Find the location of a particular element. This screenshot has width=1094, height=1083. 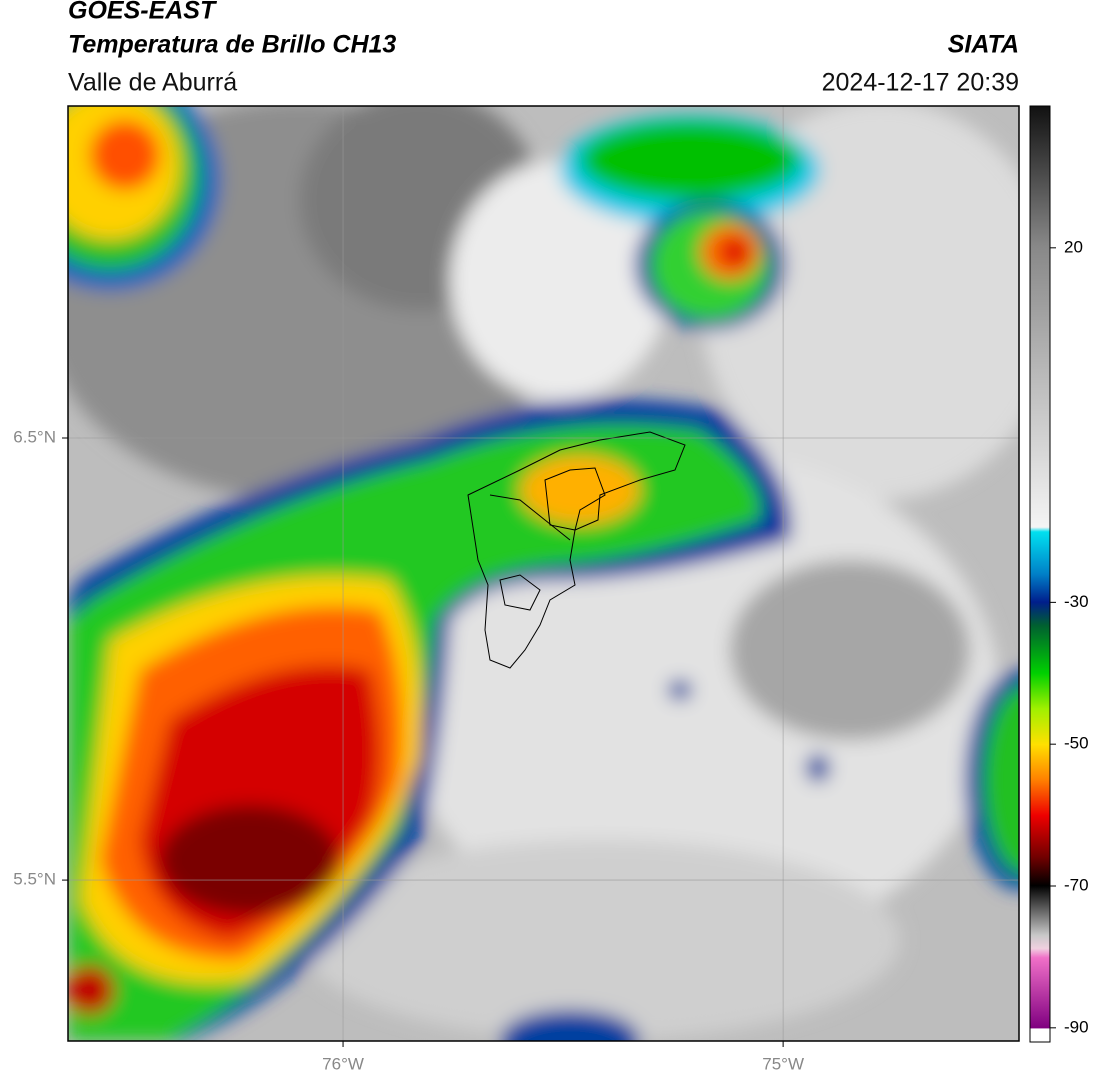

colorbar is located at coordinates (1040, 574).